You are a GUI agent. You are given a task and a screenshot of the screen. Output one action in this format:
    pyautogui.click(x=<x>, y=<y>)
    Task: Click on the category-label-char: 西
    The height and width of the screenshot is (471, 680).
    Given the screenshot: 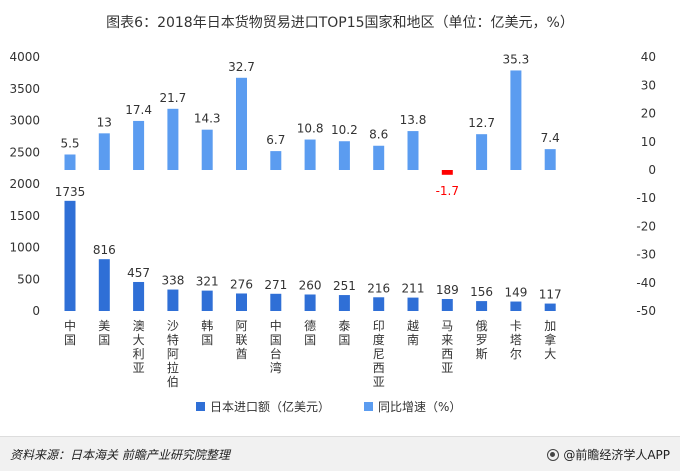 What is the action you would take?
    pyautogui.click(x=379, y=368)
    